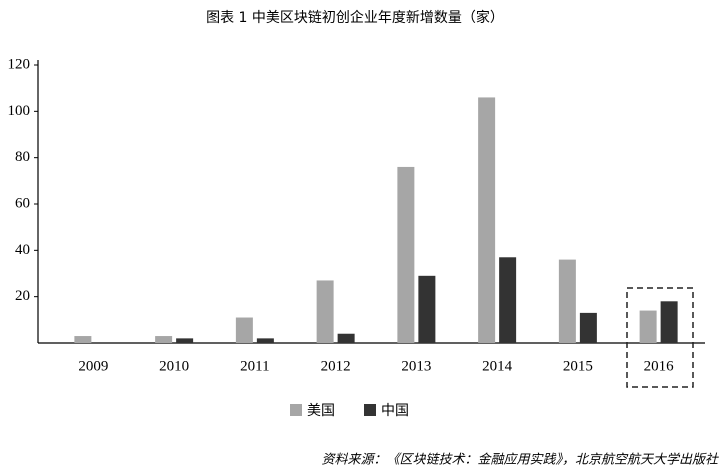  I want to click on y-tick-label: 20, so click(22, 296).